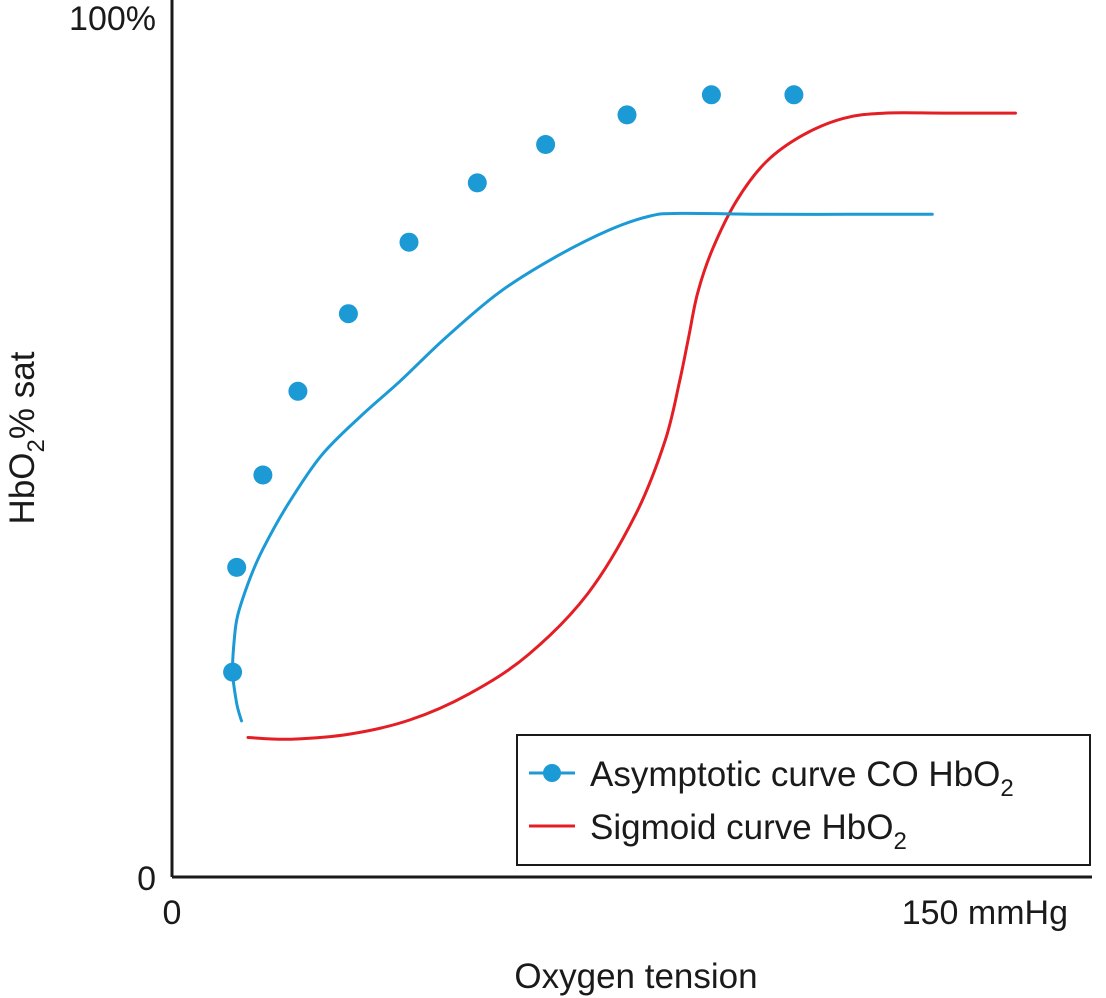 The width and height of the screenshot is (1106, 998). What do you see at coordinates (146, 879) in the screenshot?
I see `y-tick-label-bottom: 0` at bounding box center [146, 879].